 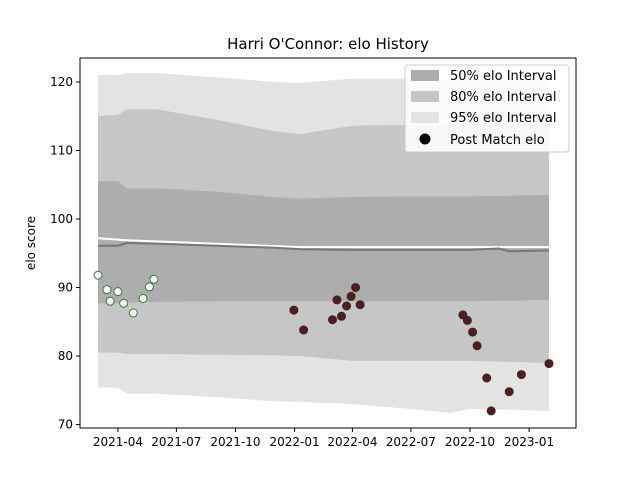 What do you see at coordinates (295, 442) in the screenshot?
I see `x-tick-label: 2022-01` at bounding box center [295, 442].